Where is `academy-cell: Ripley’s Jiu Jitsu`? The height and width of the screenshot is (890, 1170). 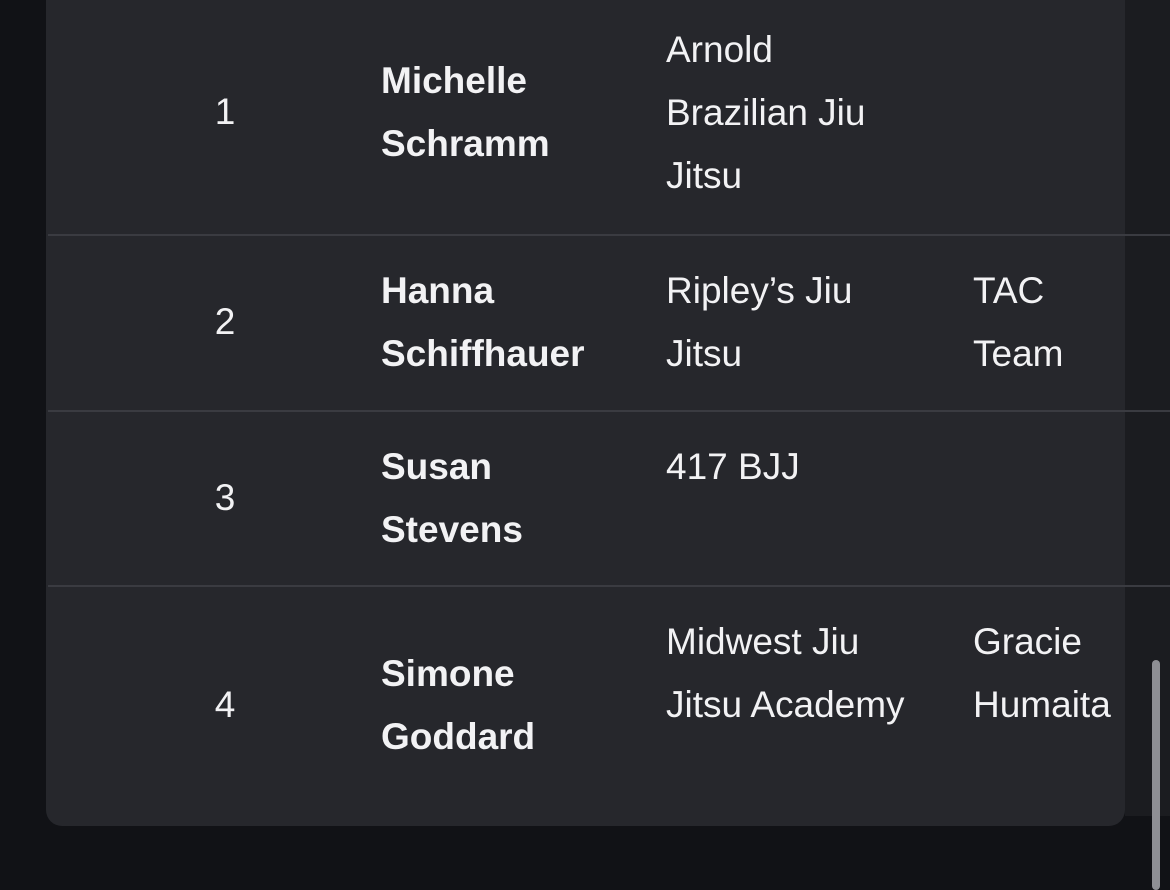
academy-cell: Ripley’s Jiu Jitsu is located at coordinates (759, 322).